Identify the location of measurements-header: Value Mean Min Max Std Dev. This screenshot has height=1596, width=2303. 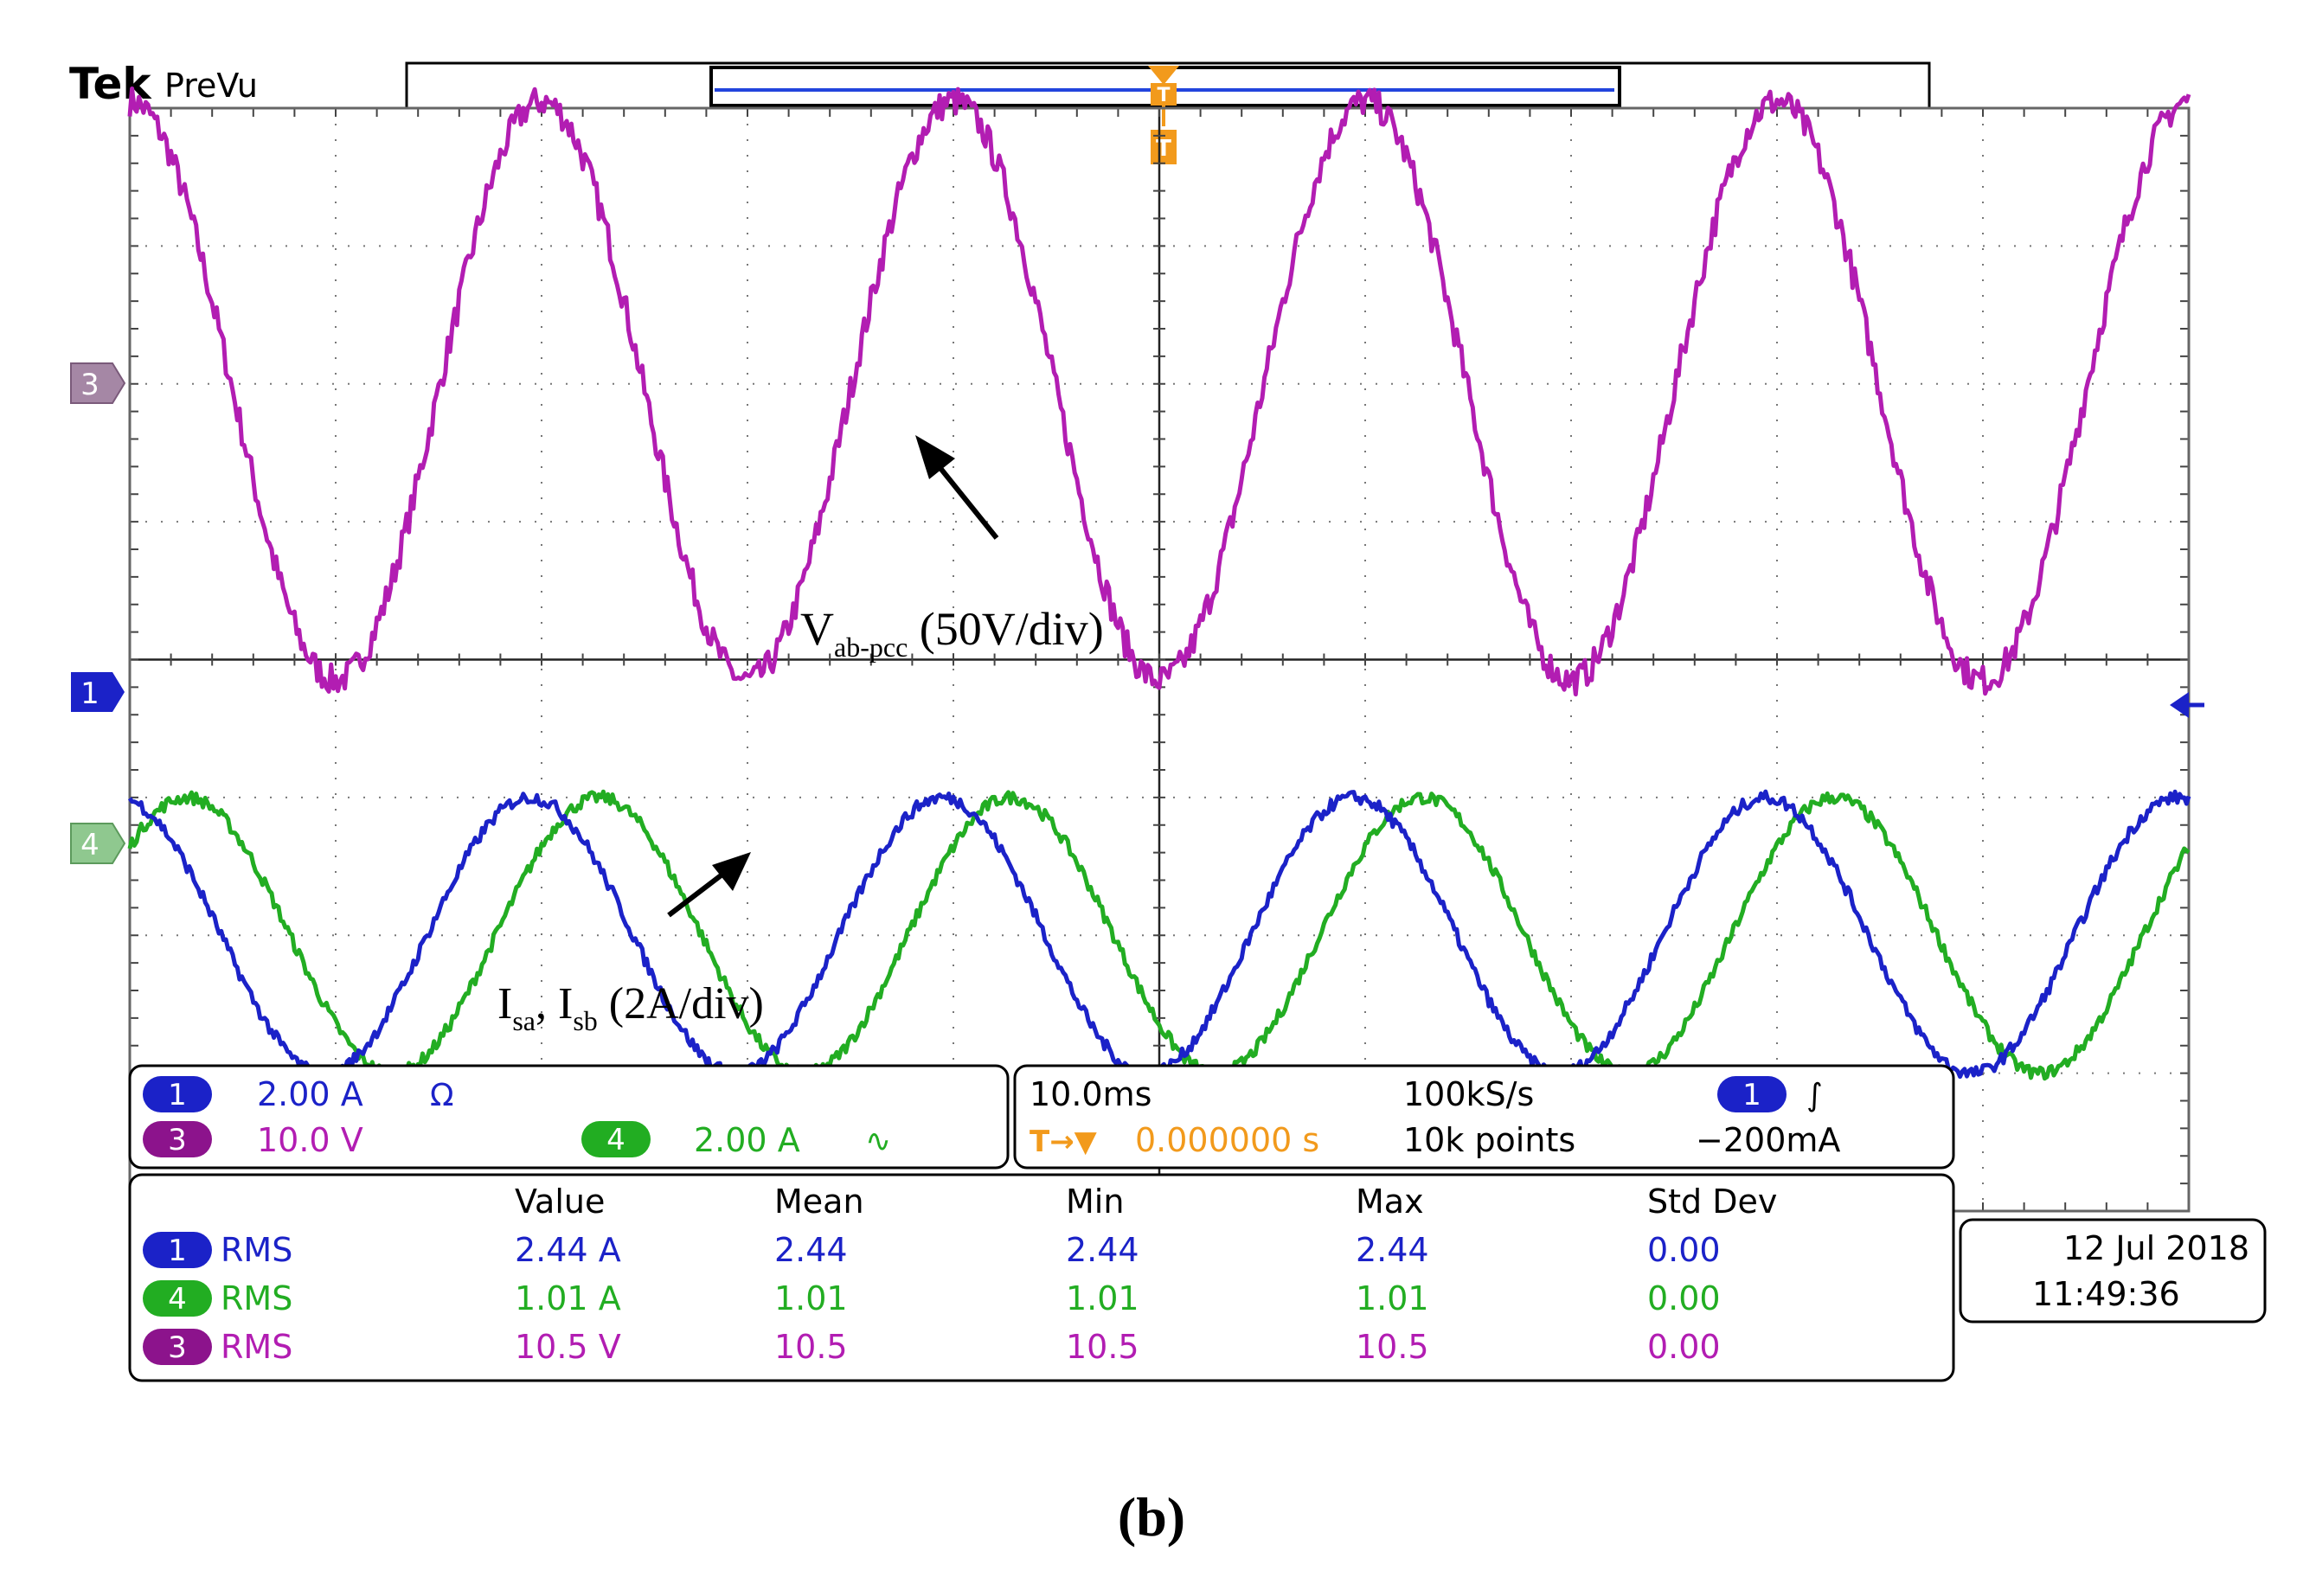
(1146, 1202).